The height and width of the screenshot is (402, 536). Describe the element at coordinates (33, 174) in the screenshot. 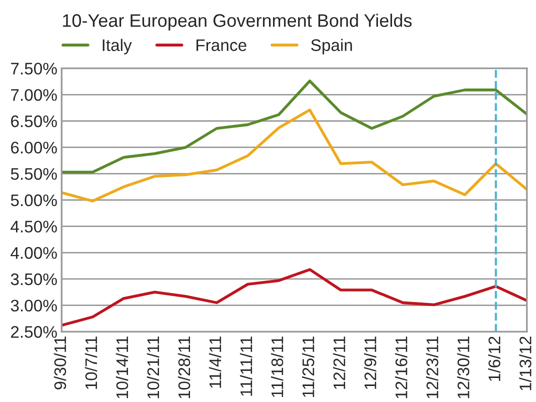

I see `y-tick-label: 5.50%` at that location.